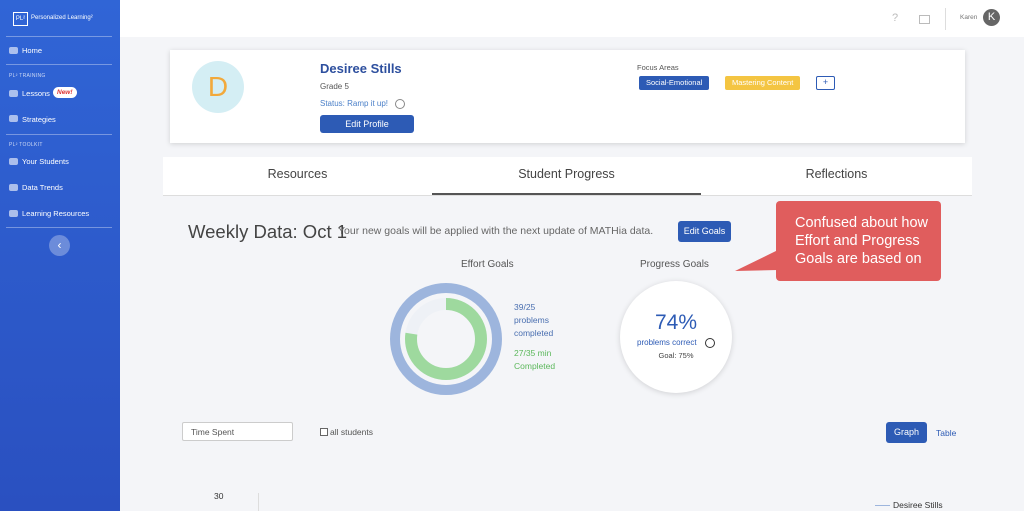  Describe the element at coordinates (56, 213) in the screenshot. I see `nav-learning-resources: Learning Resources` at that location.